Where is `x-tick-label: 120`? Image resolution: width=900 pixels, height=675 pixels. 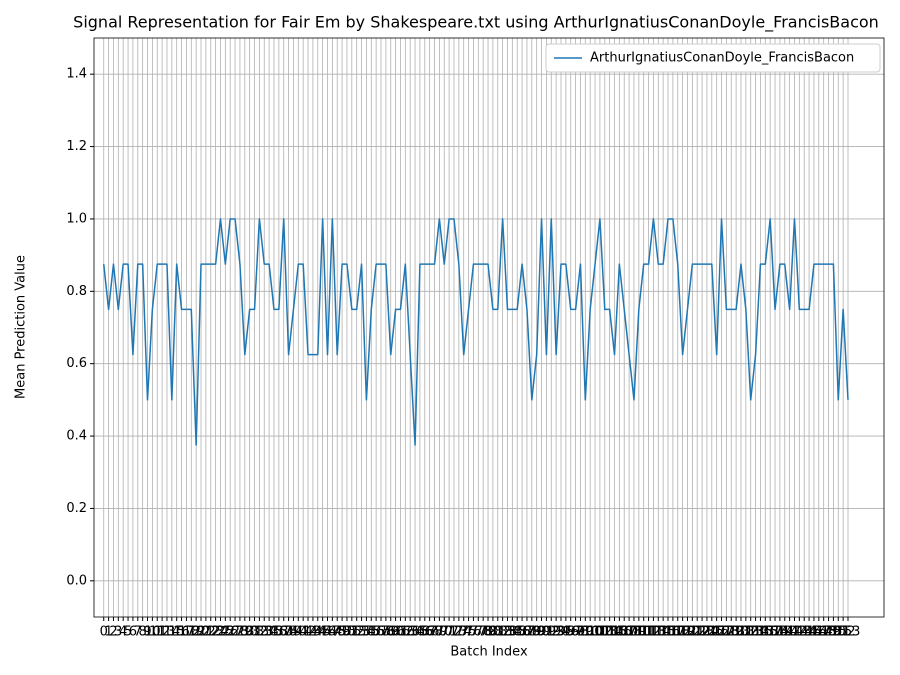
x-tick-label: 120 is located at coordinates (687, 632).